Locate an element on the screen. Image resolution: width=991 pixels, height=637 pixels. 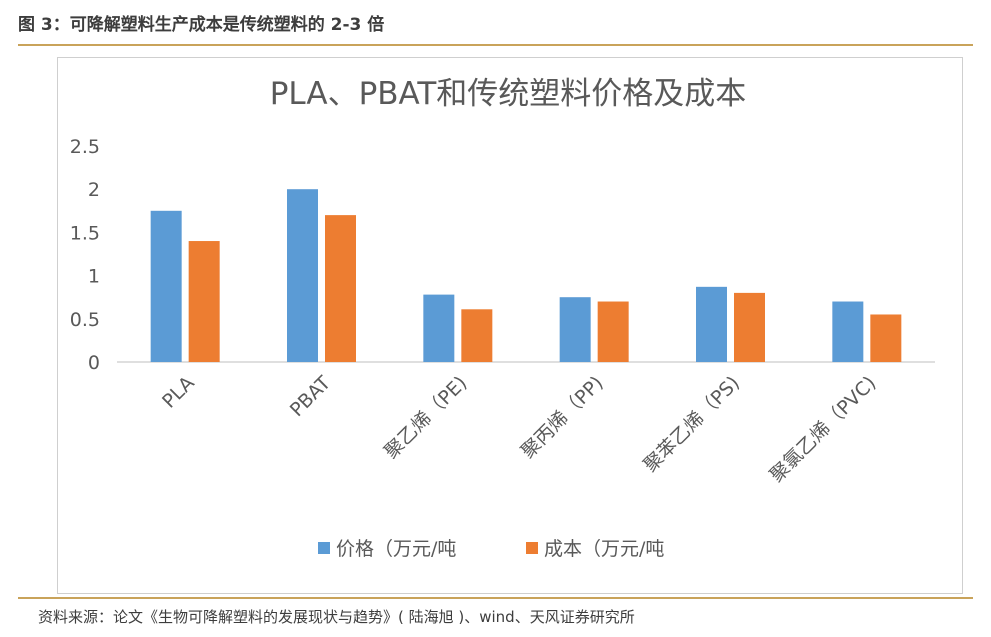
legend-label-cost: 成本（万元/吨 is located at coordinates (604, 549).